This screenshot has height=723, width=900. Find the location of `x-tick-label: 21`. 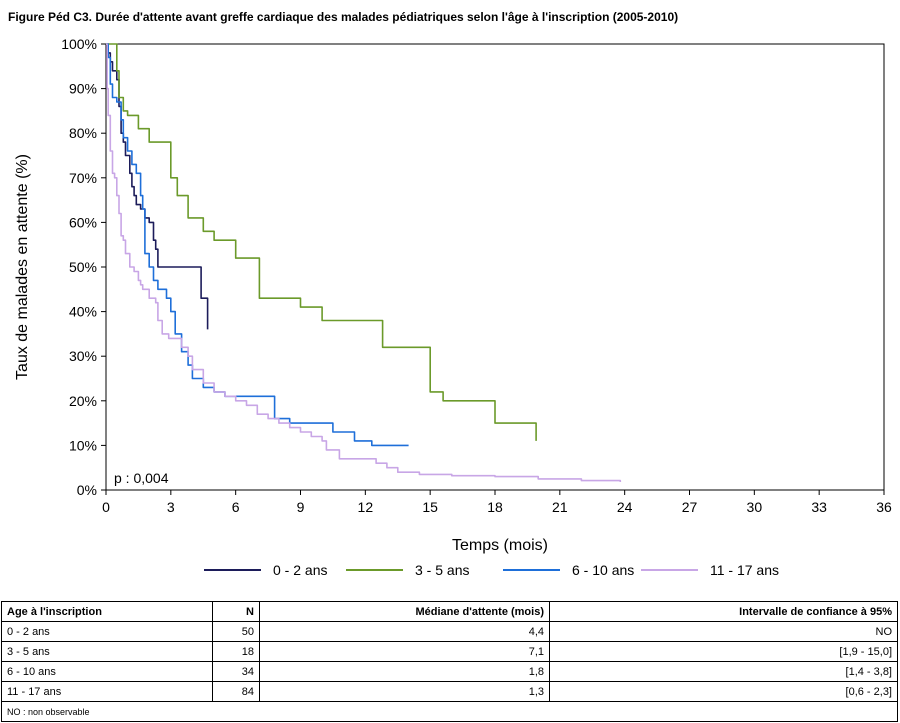

x-tick-label: 21 is located at coordinates (560, 507).